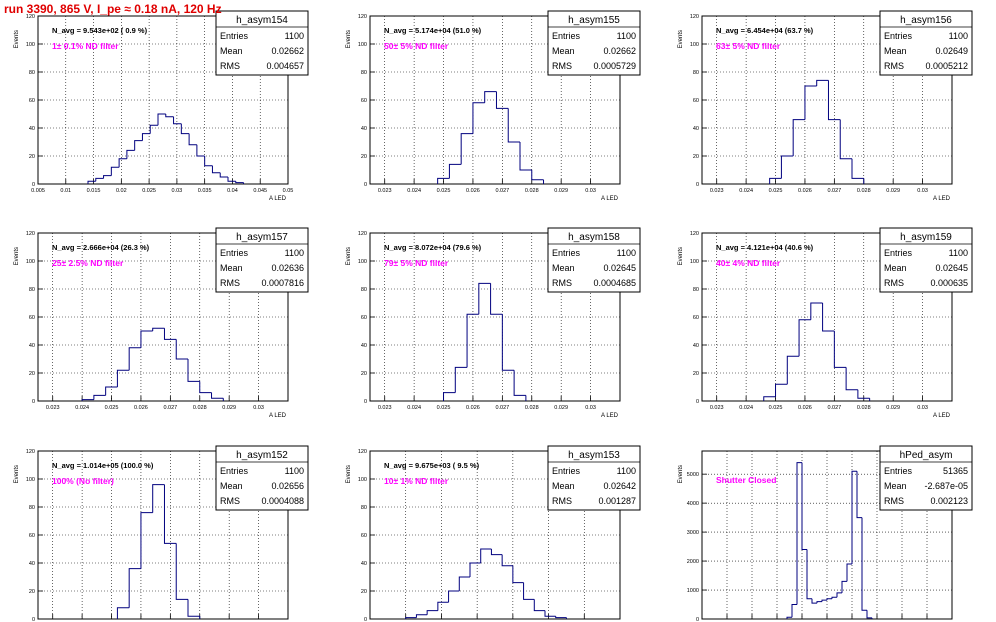  I want to click on x-tick-label: 0.035, so click(205, 191).